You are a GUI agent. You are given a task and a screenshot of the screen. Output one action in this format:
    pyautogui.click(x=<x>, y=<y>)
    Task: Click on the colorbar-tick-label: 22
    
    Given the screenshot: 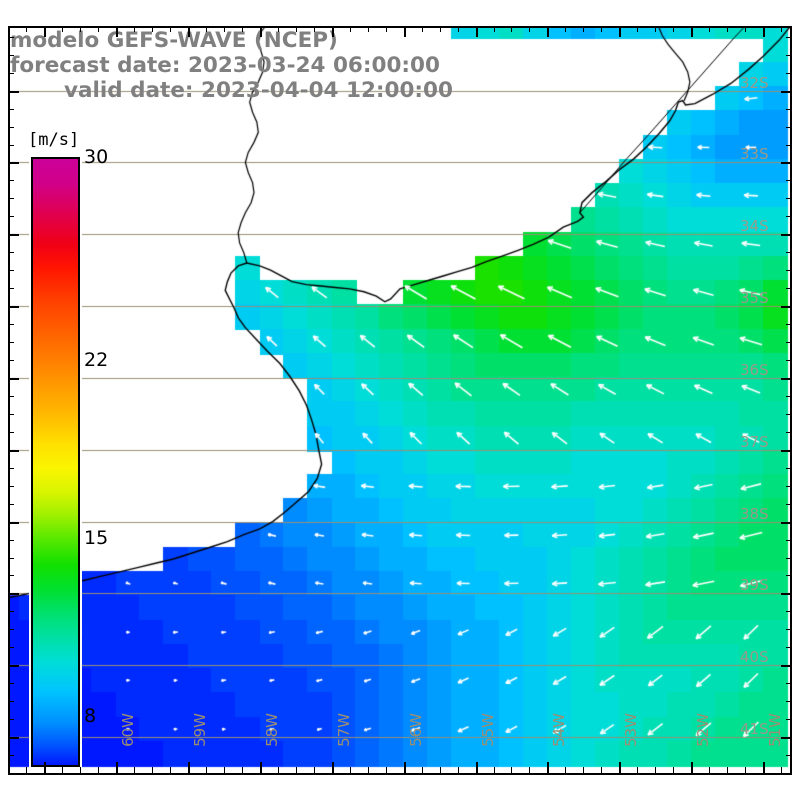 What is the action you would take?
    pyautogui.click(x=96, y=360)
    